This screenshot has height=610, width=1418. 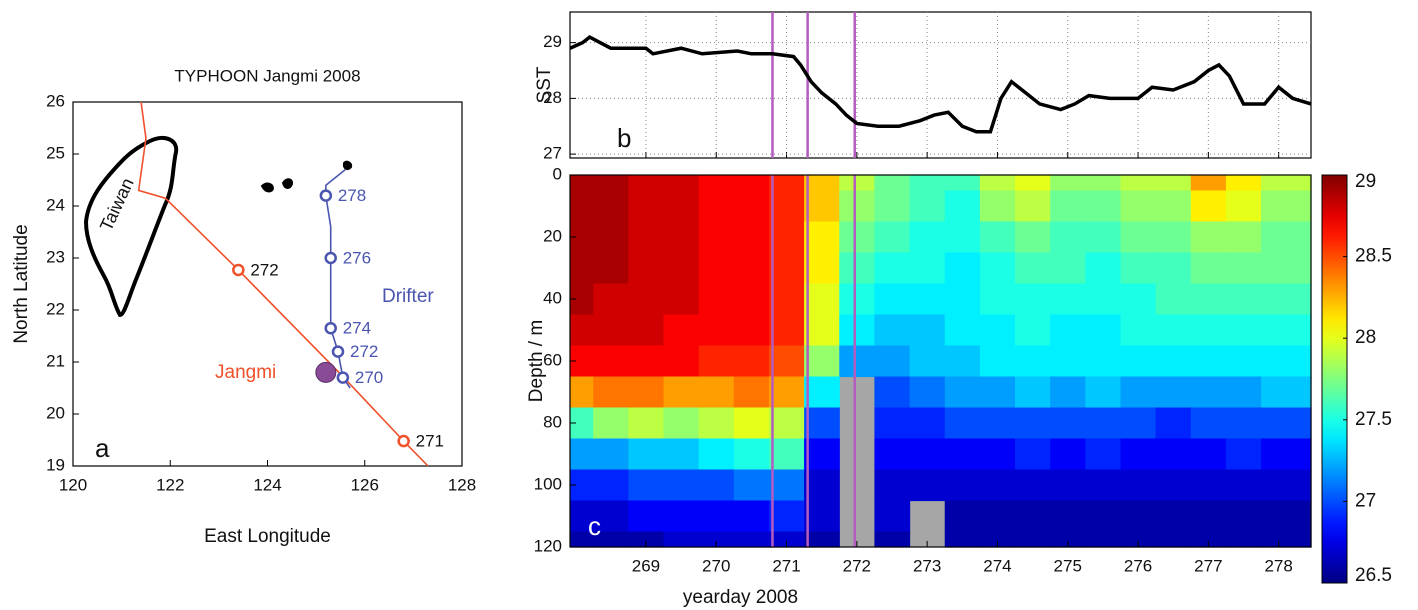 What do you see at coordinates (408, 296) in the screenshot?
I see `track-name: Drifter` at bounding box center [408, 296].